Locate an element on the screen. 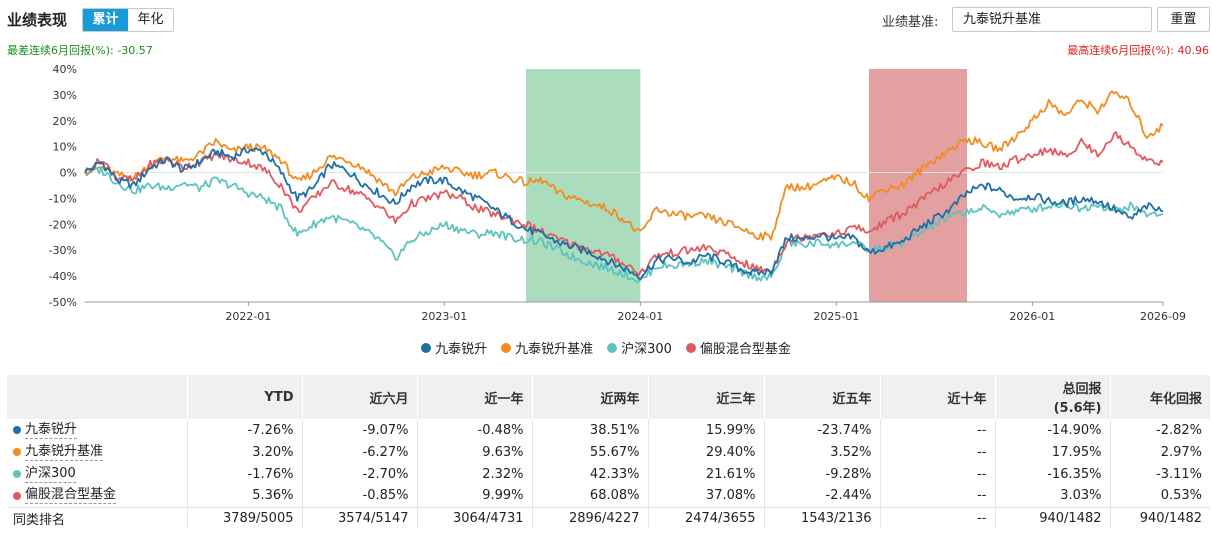 The width and height of the screenshot is (1212, 542). return-cell: -0.85% is located at coordinates (360, 496).